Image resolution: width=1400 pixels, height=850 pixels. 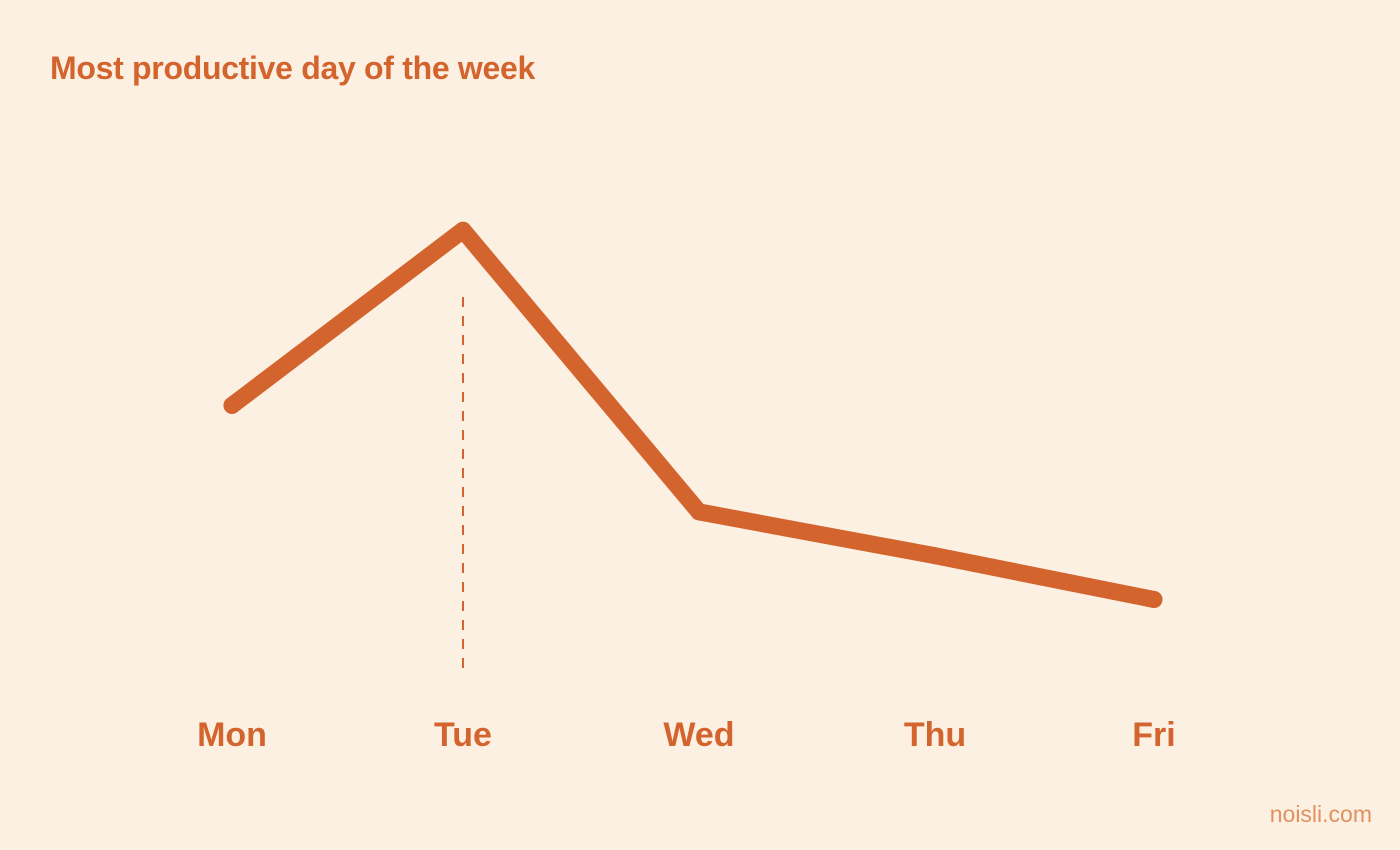 What do you see at coordinates (1320, 814) in the screenshot?
I see `brand-watermark: noisli.com` at bounding box center [1320, 814].